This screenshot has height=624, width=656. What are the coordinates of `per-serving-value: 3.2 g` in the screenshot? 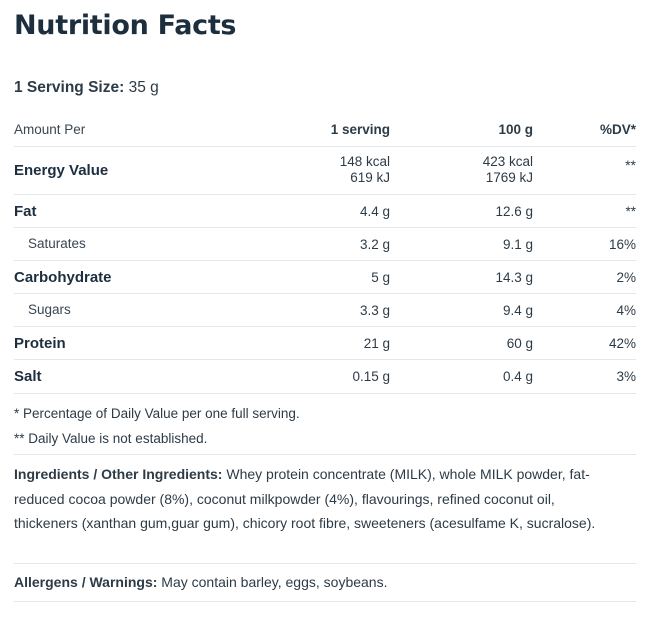 It's located at (374, 244).